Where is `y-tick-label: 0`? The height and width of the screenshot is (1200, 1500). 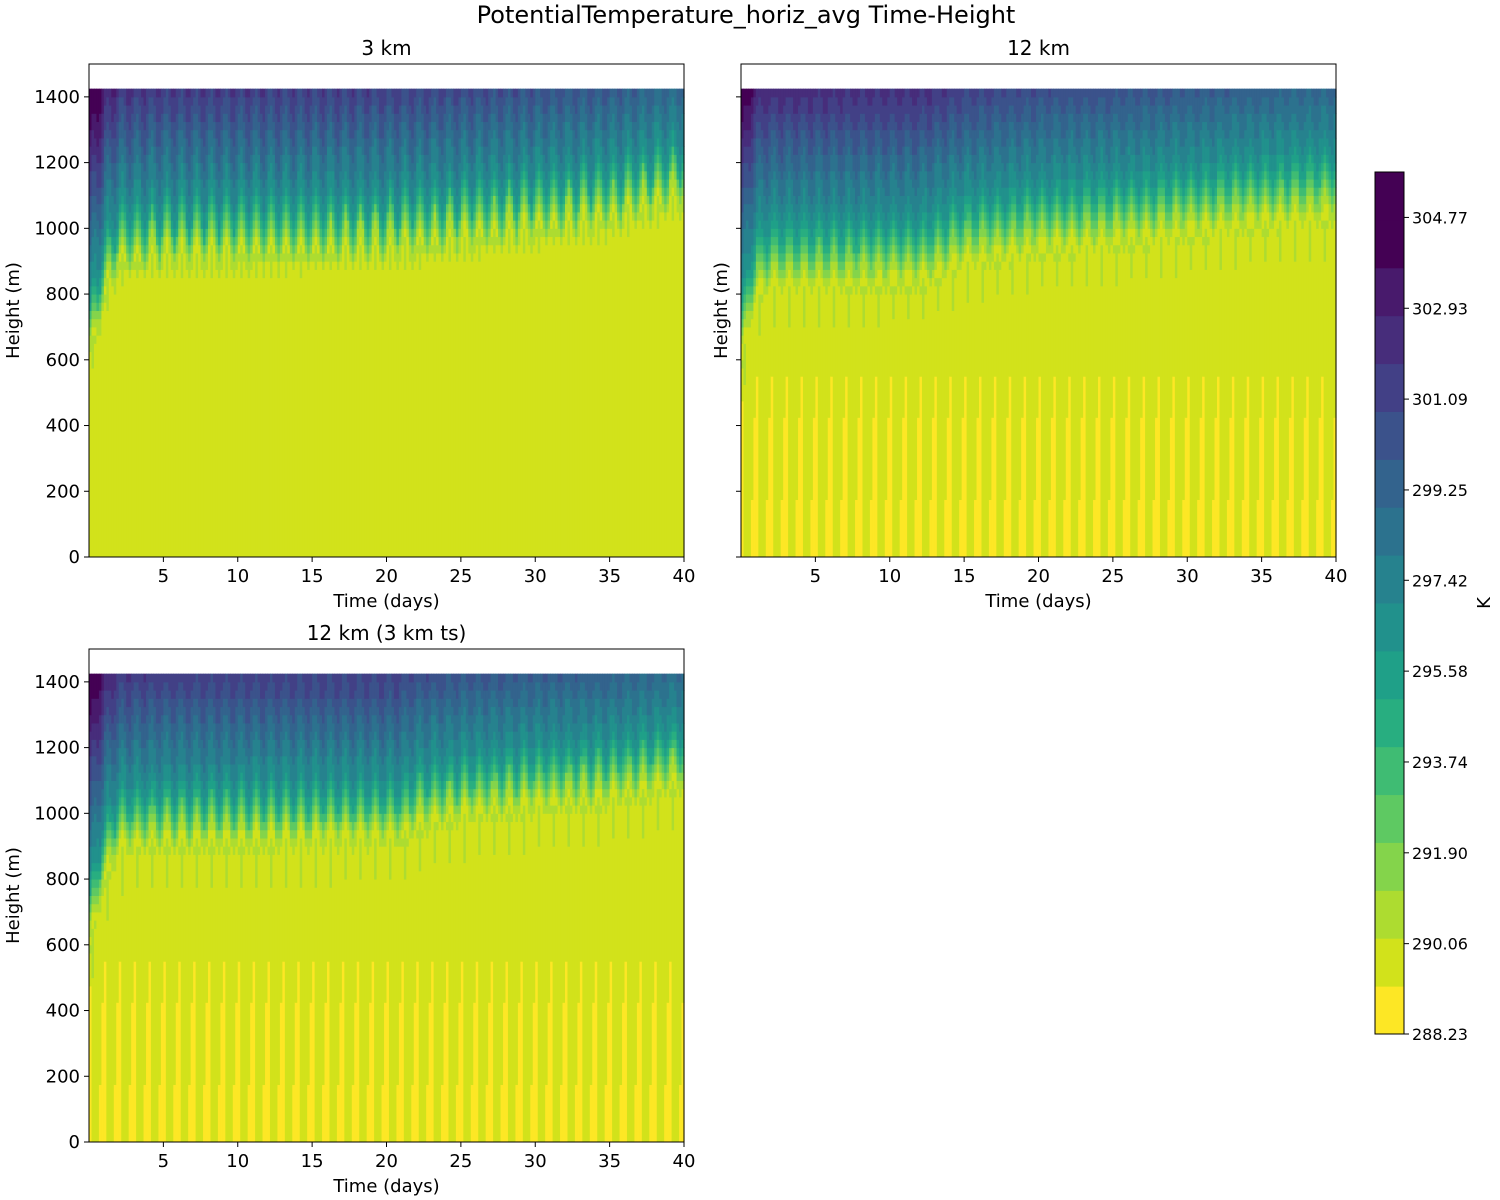 y-tick-label: 0 is located at coordinates (74, 557).